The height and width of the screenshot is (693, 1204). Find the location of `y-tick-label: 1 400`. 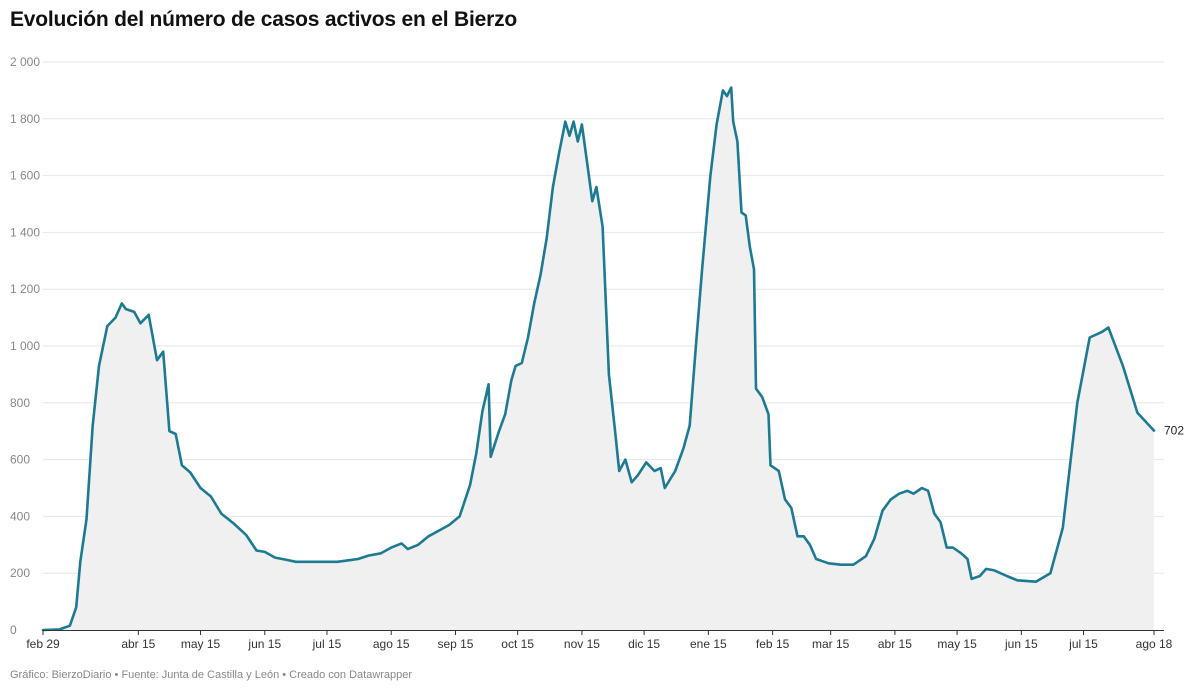

y-tick-label: 1 400 is located at coordinates (25, 232).